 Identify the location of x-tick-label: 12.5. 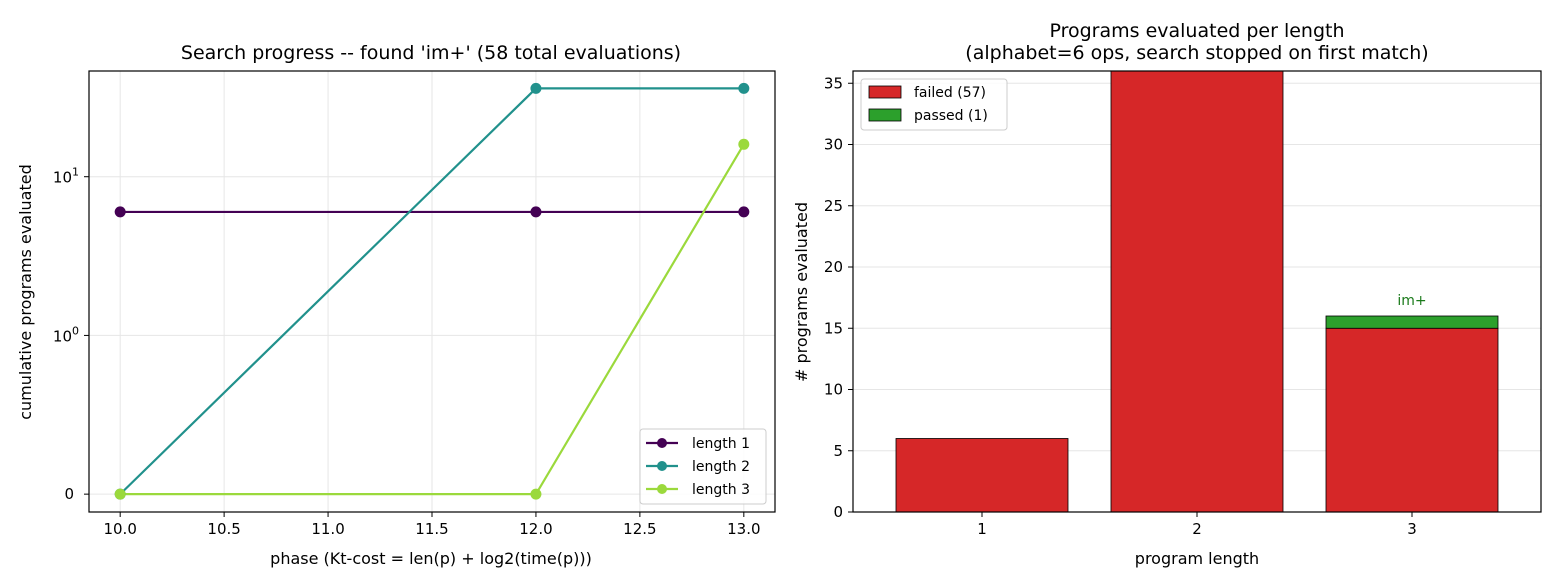
(639, 529).